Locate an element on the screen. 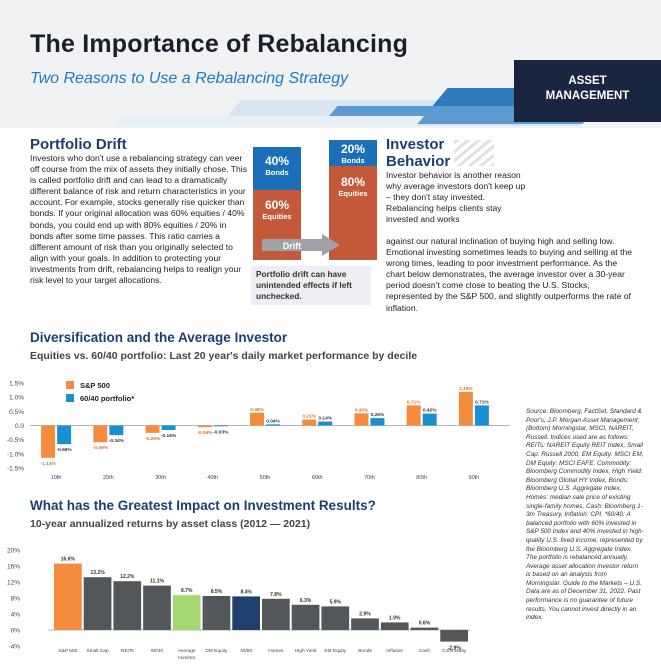 The width and height of the screenshot is (661, 672). asset-management-tag: ASSET MANAGEMENT is located at coordinates (587, 91).